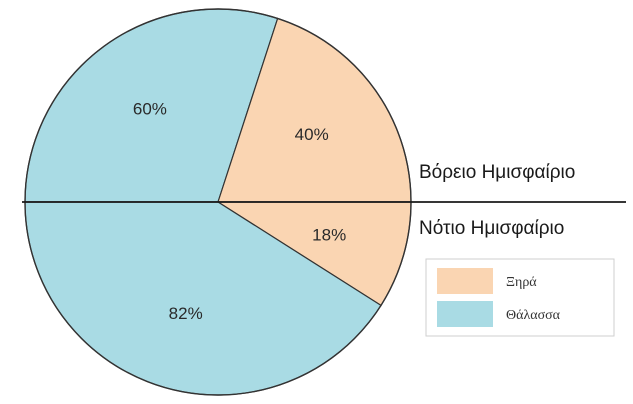  Describe the element at coordinates (186, 313) in the screenshot. I see `pct-label-bottom-sea: 82%` at that location.